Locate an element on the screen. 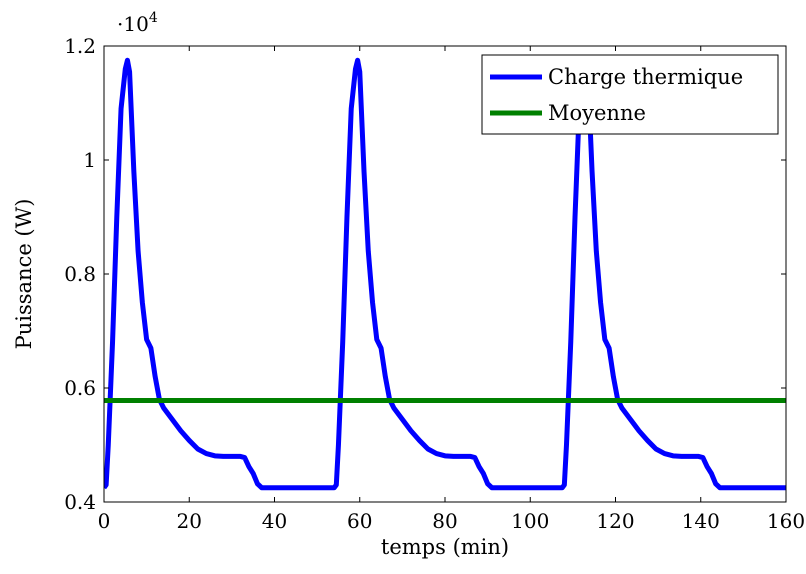 The height and width of the screenshot is (574, 806). x-tick-label: 80 is located at coordinates (444, 521).